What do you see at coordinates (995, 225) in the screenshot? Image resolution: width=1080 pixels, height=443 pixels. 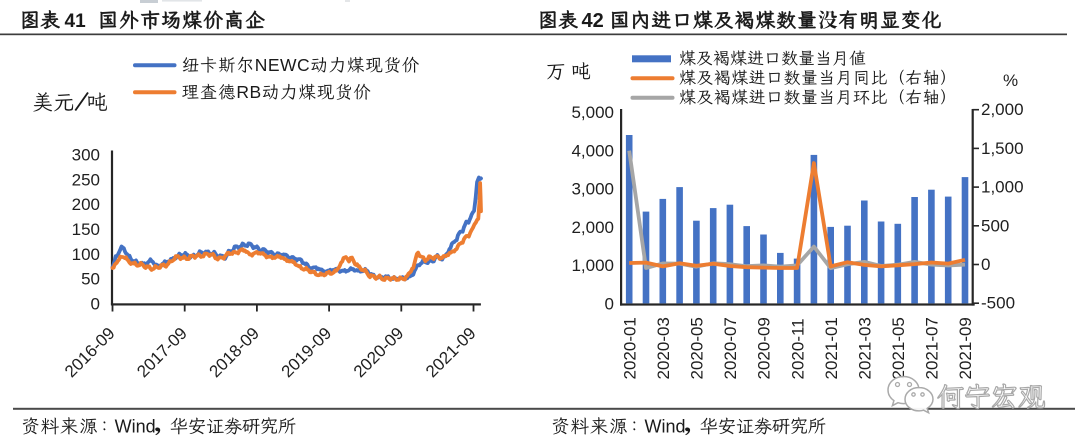 I see `svg-text: 500` at bounding box center [995, 225].